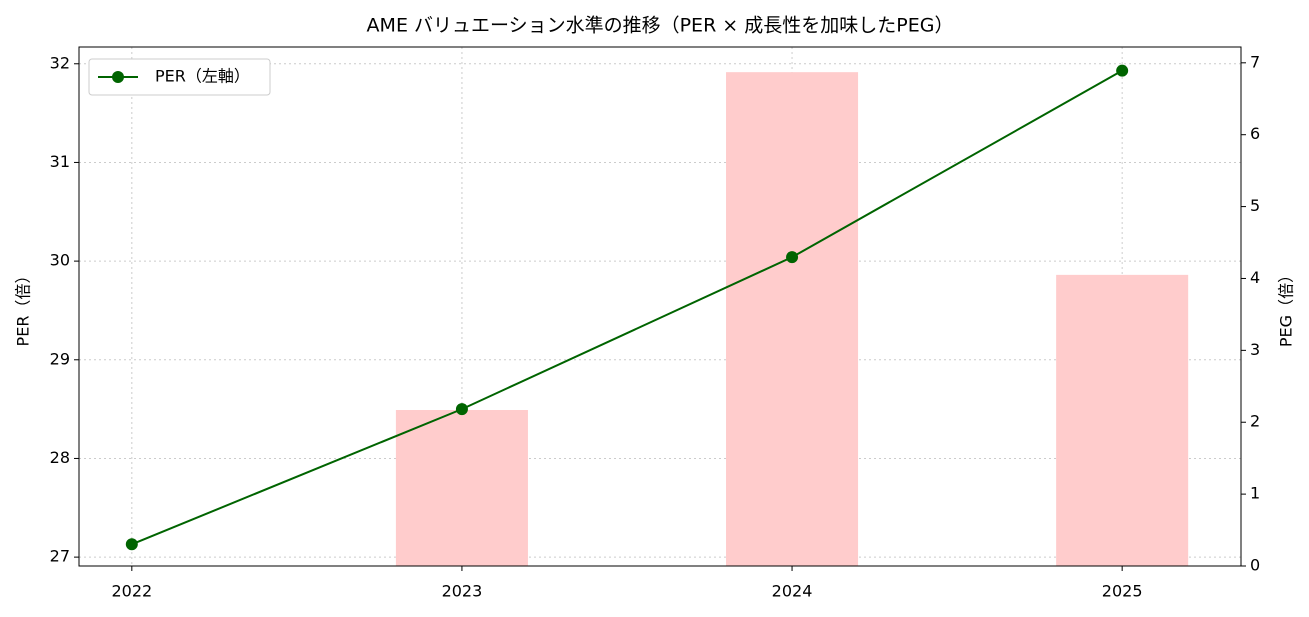 This screenshot has width=1309, height=617. I want to click on y2-tick-label: 1, so click(1255, 493).